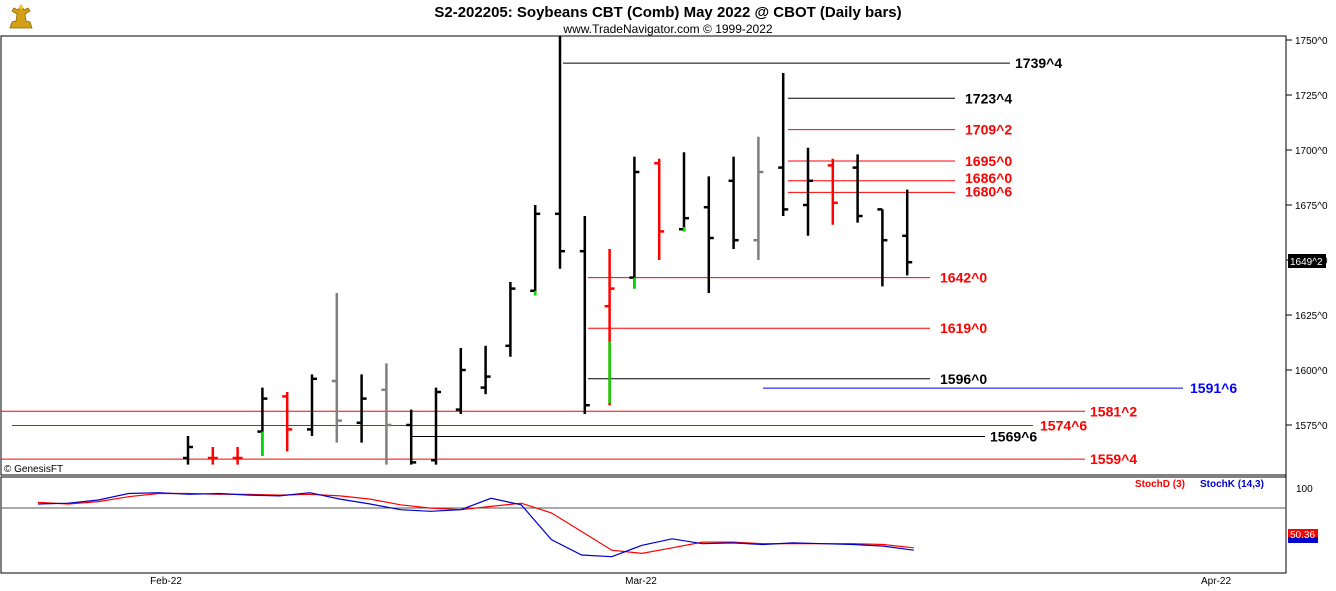 The height and width of the screenshot is (591, 1336). What do you see at coordinates (988, 191) in the screenshot?
I see `level-label: 1680^6` at bounding box center [988, 191].